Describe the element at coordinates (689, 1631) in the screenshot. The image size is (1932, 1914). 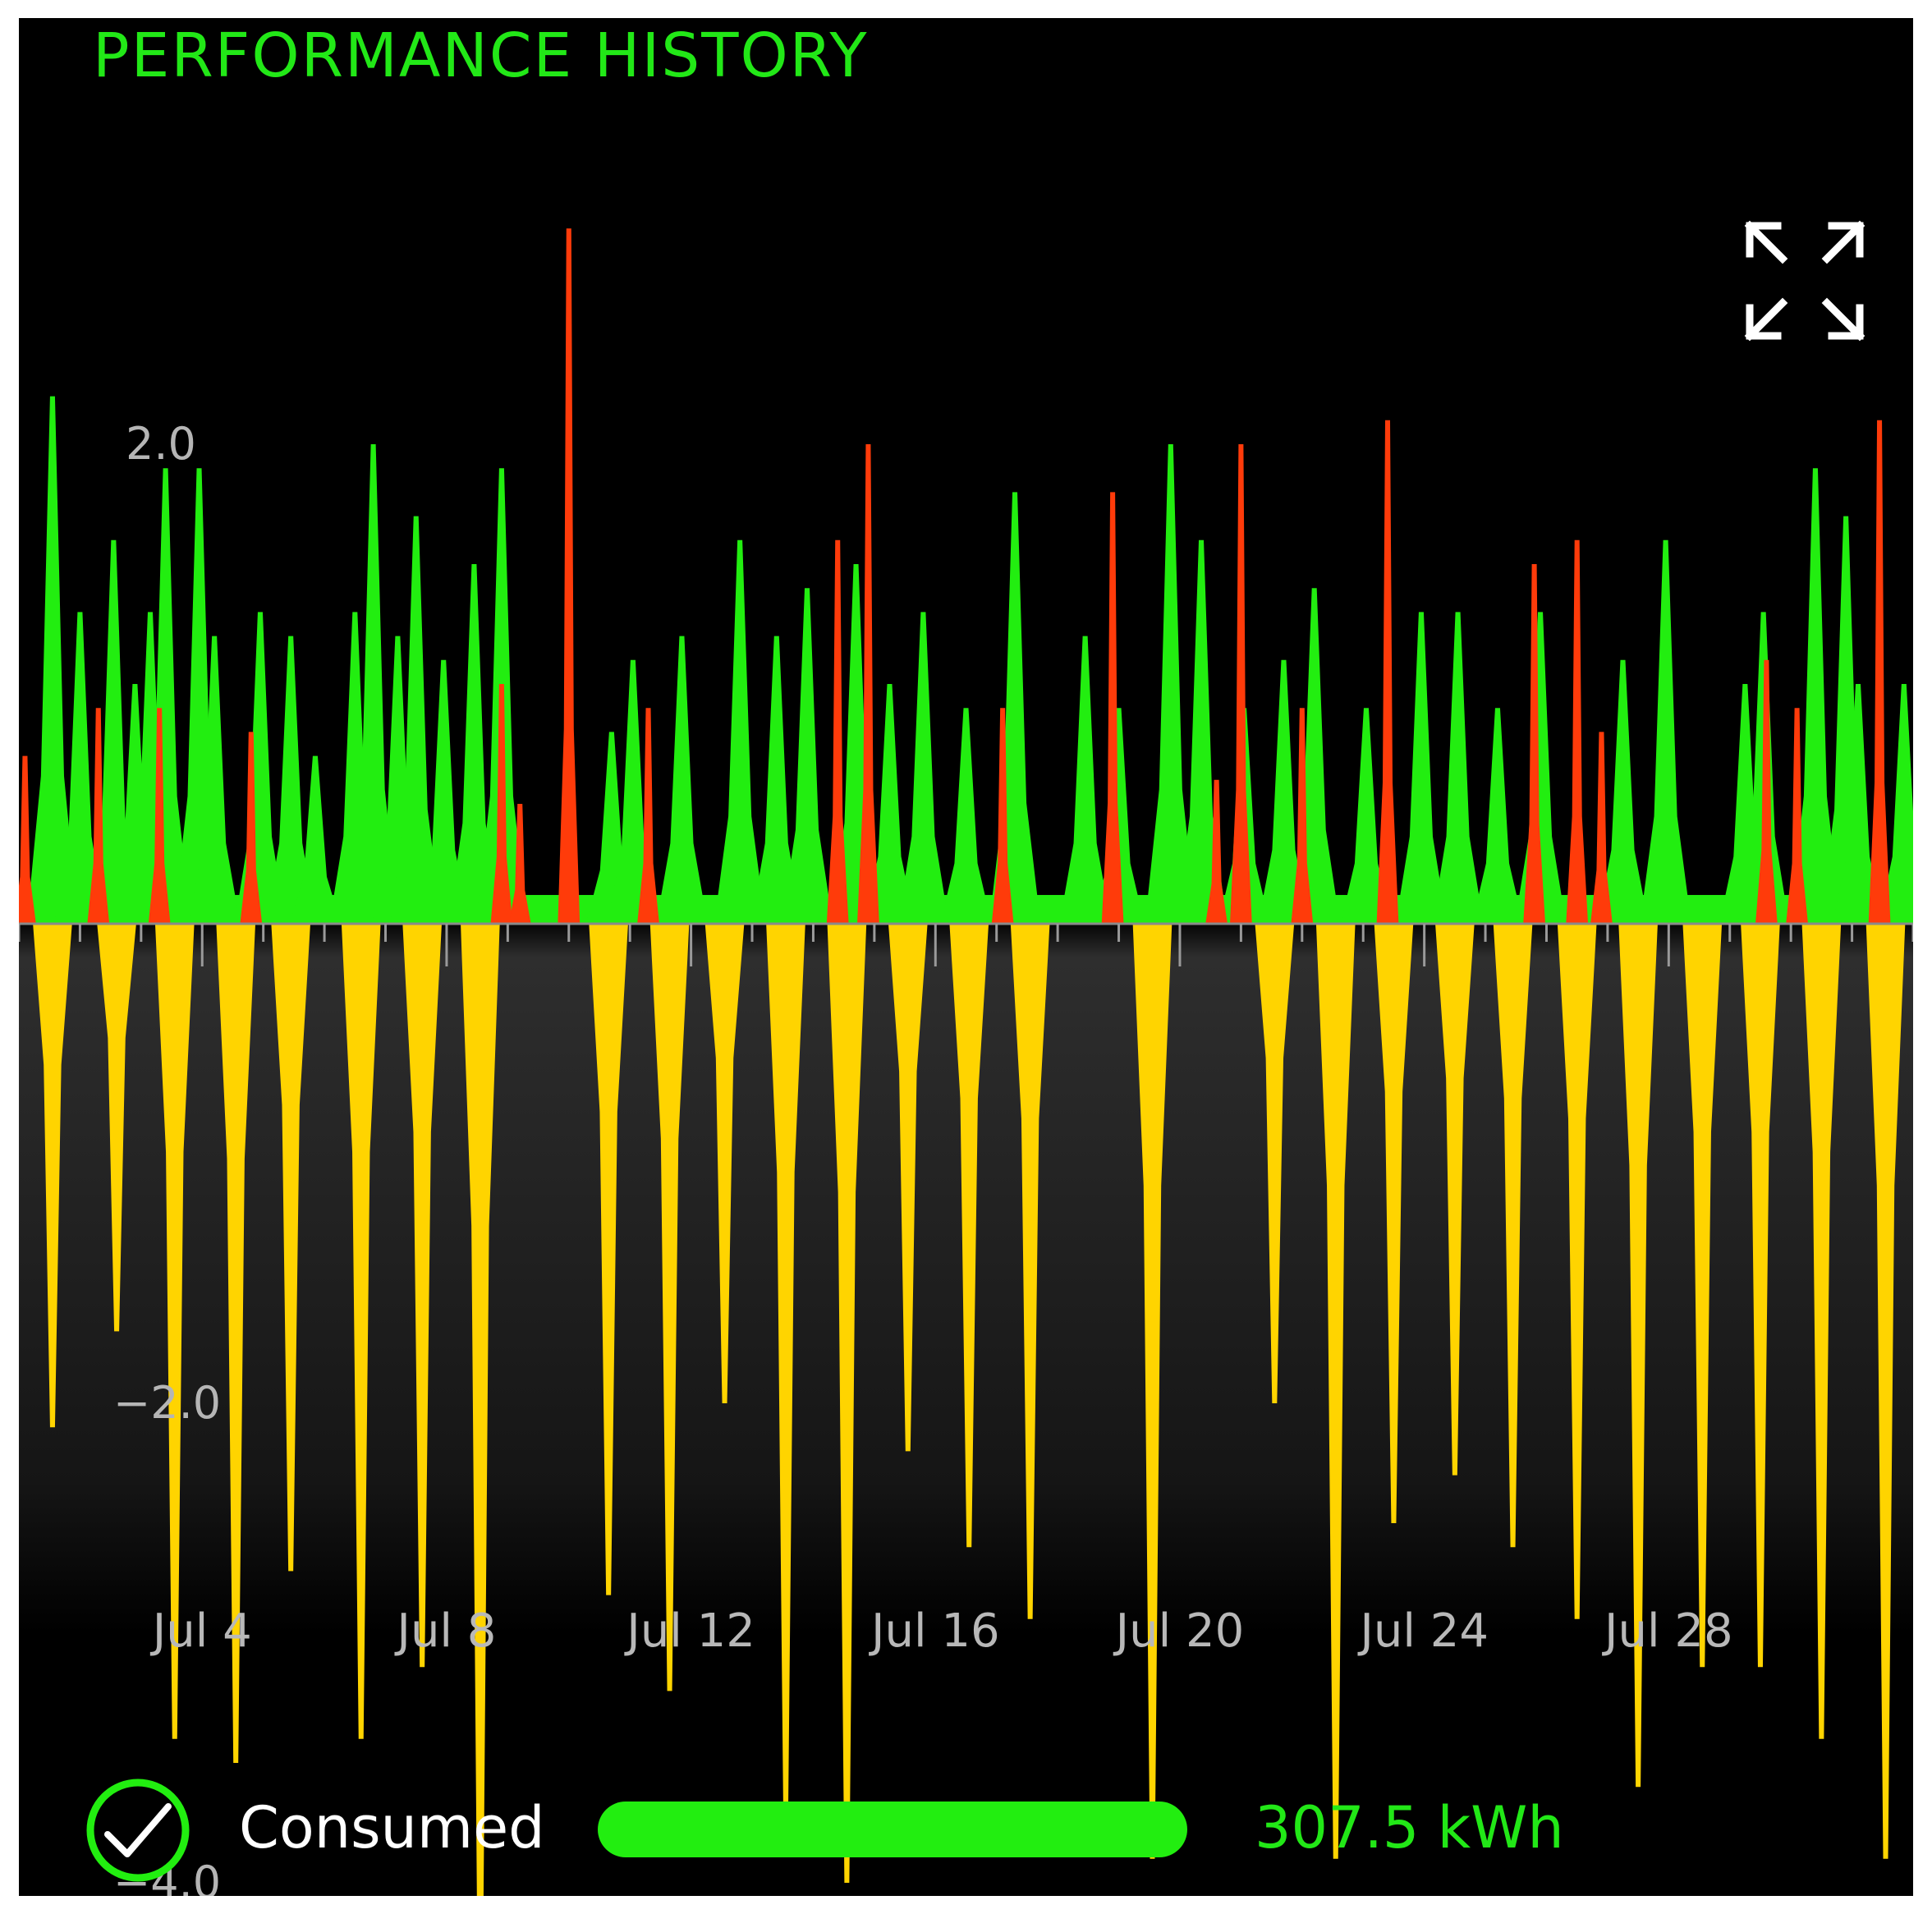
I see `x-tick-label: Jul 12` at that location.